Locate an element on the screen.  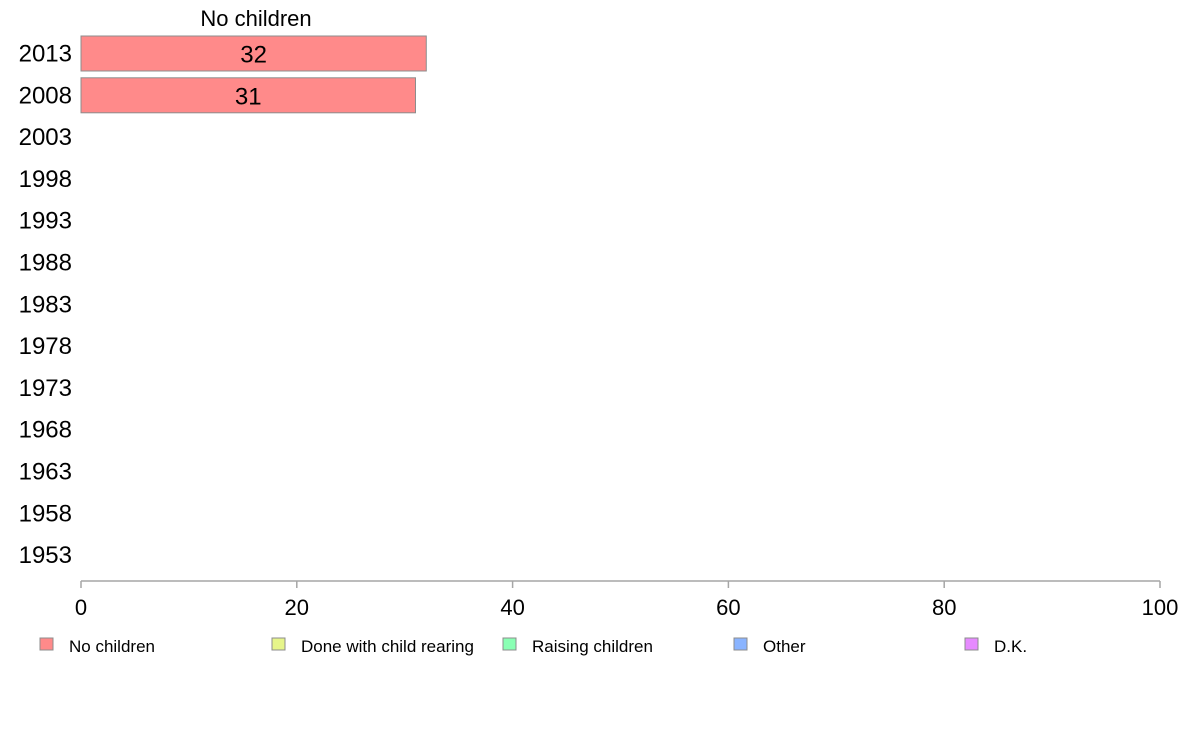
y-tick-label: 1978 is located at coordinates (45, 346).